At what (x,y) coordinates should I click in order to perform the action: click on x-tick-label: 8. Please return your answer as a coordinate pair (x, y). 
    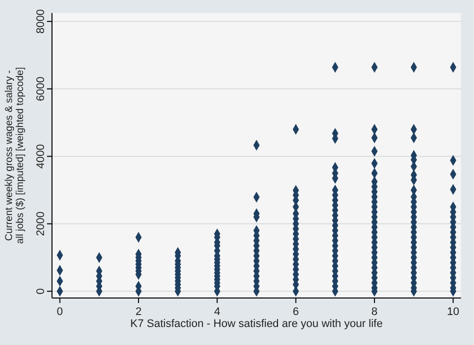
    Looking at the image, I should click on (374, 312).